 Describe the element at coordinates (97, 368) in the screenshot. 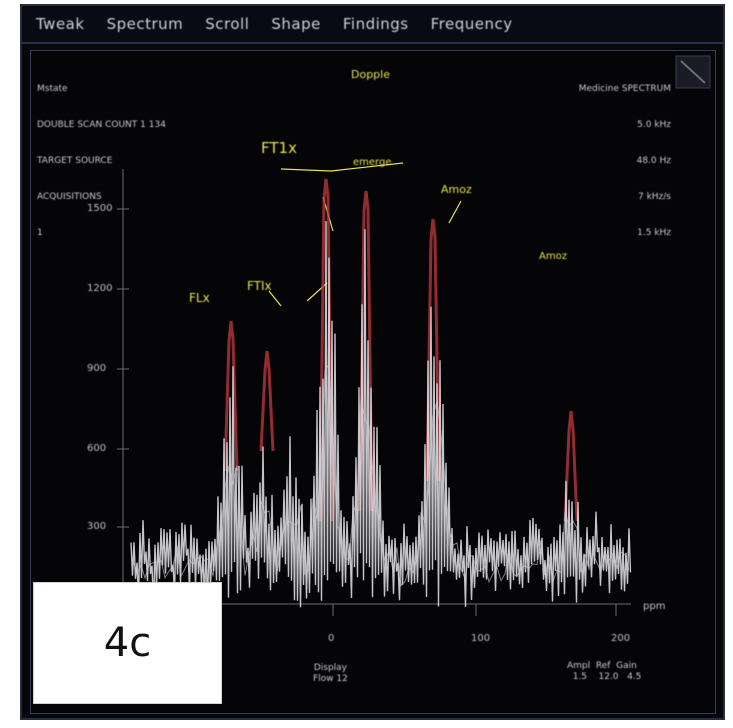

I see `y-tick-label: 900` at that location.